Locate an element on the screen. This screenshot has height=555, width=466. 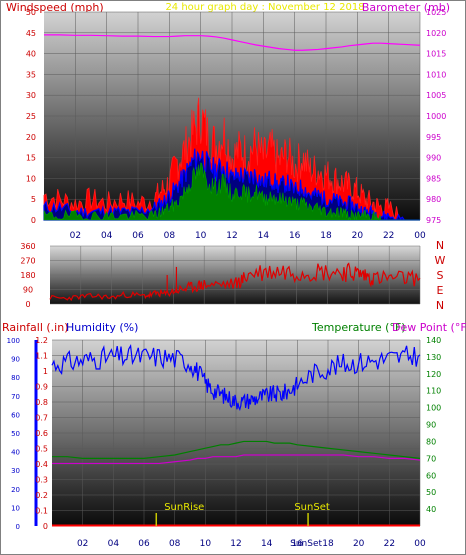
barometer-tick-label: 1025 is located at coordinates (436, 12).